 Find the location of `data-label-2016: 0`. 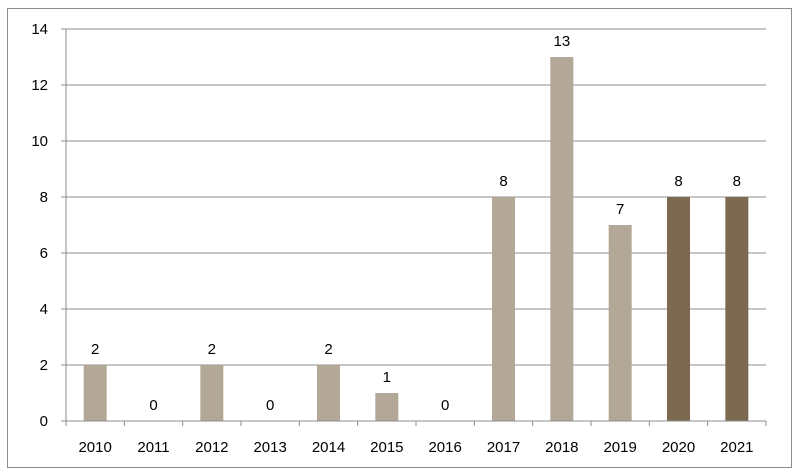

data-label-2016: 0 is located at coordinates (445, 405).